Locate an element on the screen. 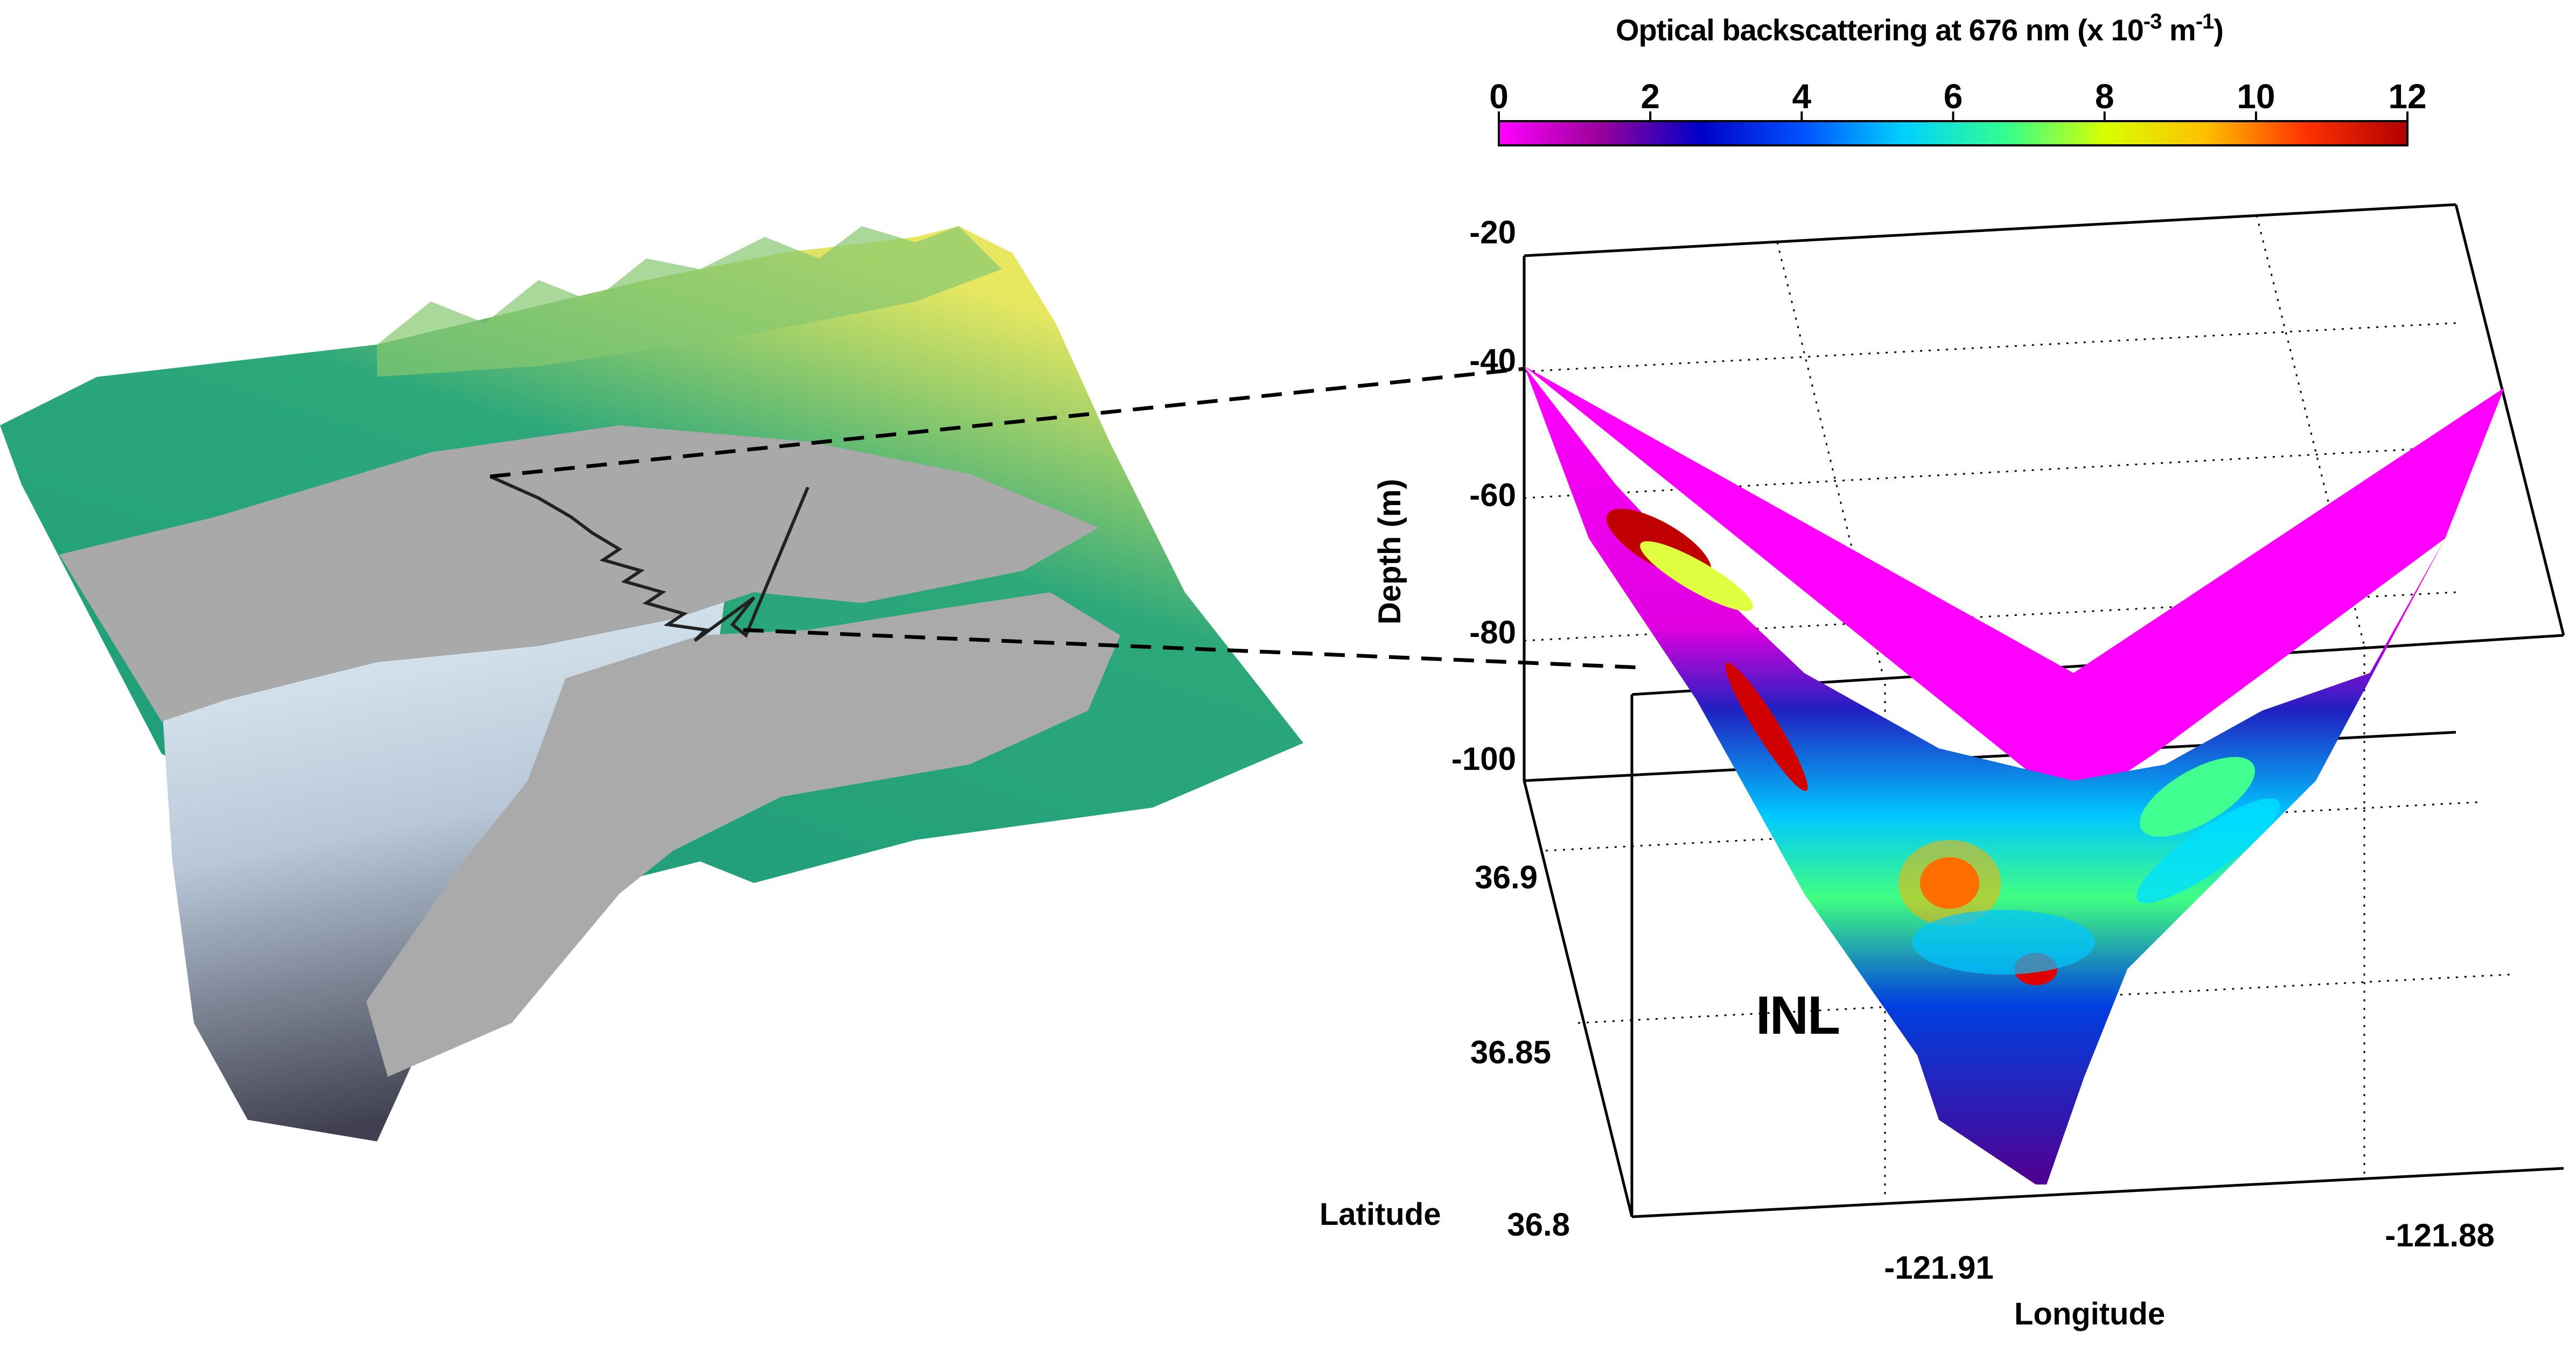 Image resolution: width=2576 pixels, height=1346 pixels. depth-axis-ticks: -20 -40 -60 -80 -100 is located at coordinates (1483, 496).